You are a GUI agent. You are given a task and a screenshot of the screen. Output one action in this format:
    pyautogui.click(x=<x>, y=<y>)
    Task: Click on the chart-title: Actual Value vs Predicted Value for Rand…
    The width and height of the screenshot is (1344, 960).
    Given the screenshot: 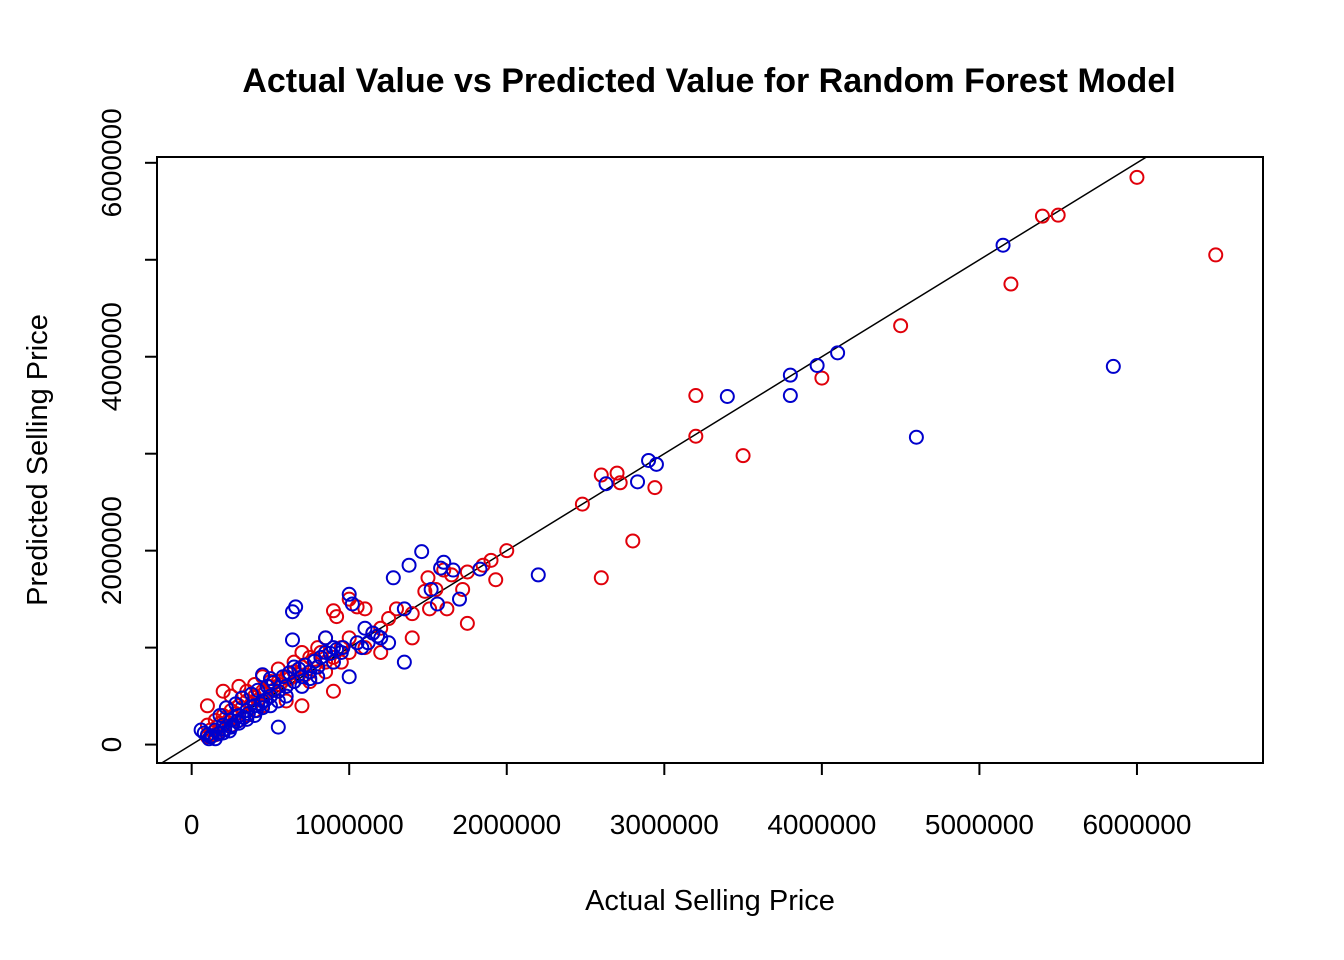 What is the action you would take?
    pyautogui.click(x=708, y=81)
    